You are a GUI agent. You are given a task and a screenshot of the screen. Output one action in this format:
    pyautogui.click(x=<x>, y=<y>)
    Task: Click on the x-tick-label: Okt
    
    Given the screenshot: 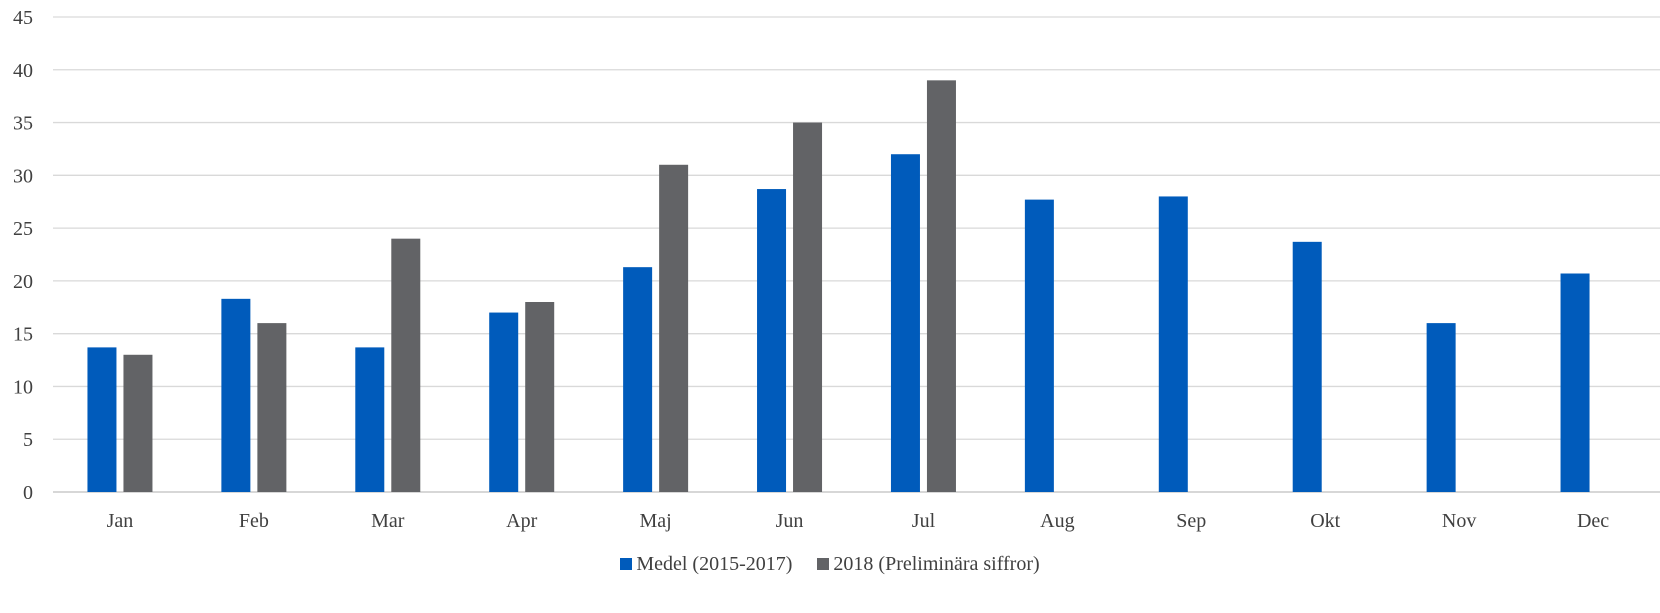 What is the action you would take?
    pyautogui.click(x=1325, y=521)
    